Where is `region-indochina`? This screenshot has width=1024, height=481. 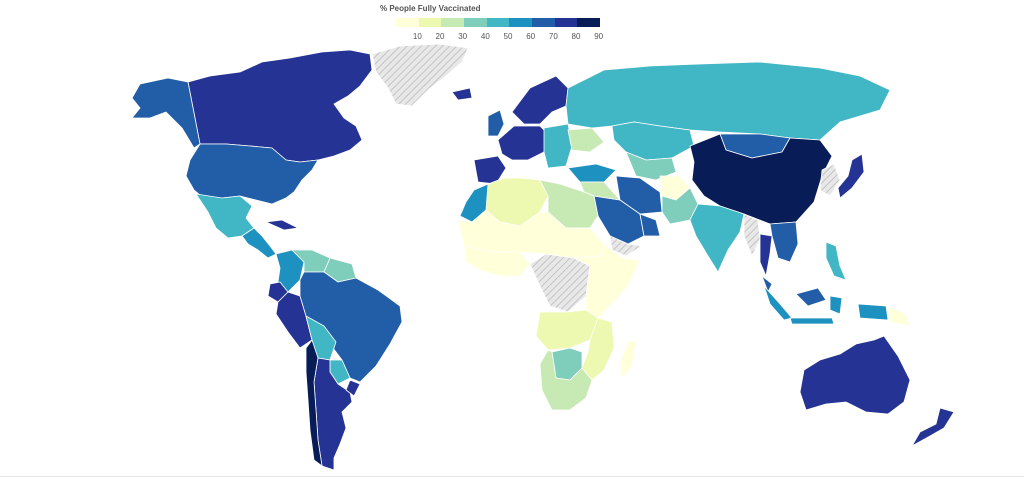
region-indochina is located at coordinates (784, 242).